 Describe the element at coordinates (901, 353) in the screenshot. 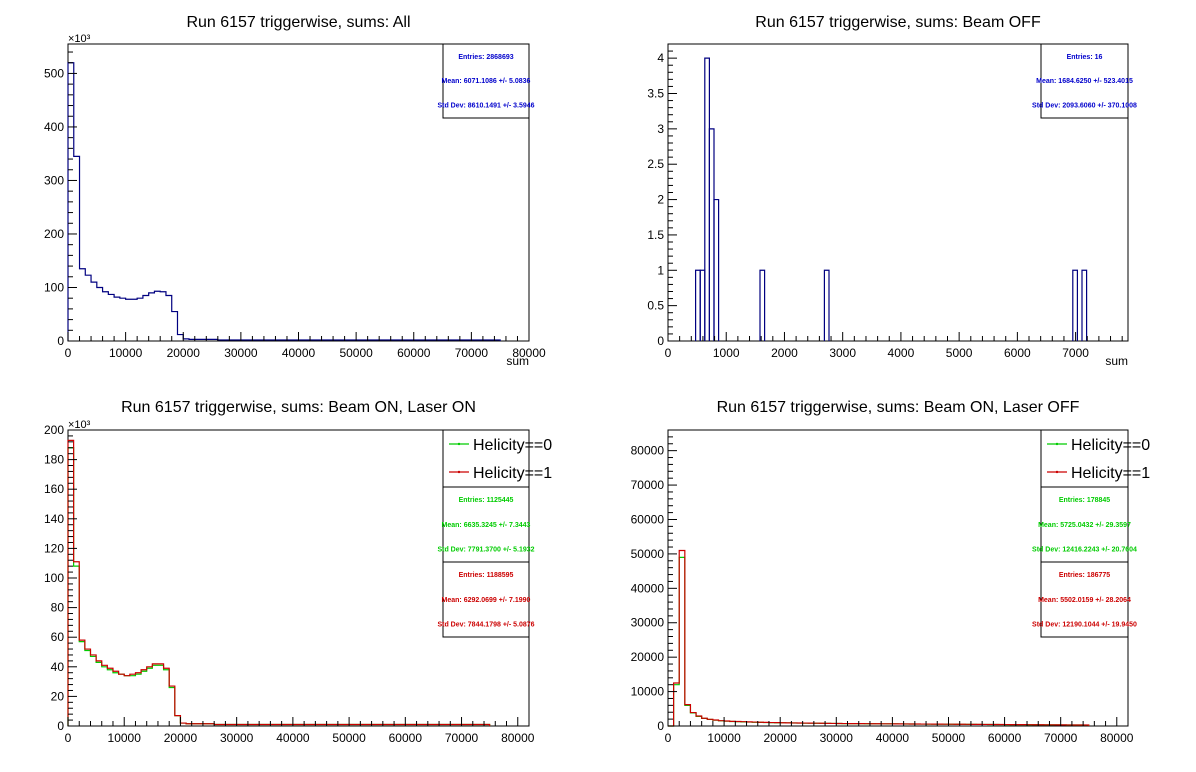

I see `x-tick-label: 4000` at that location.